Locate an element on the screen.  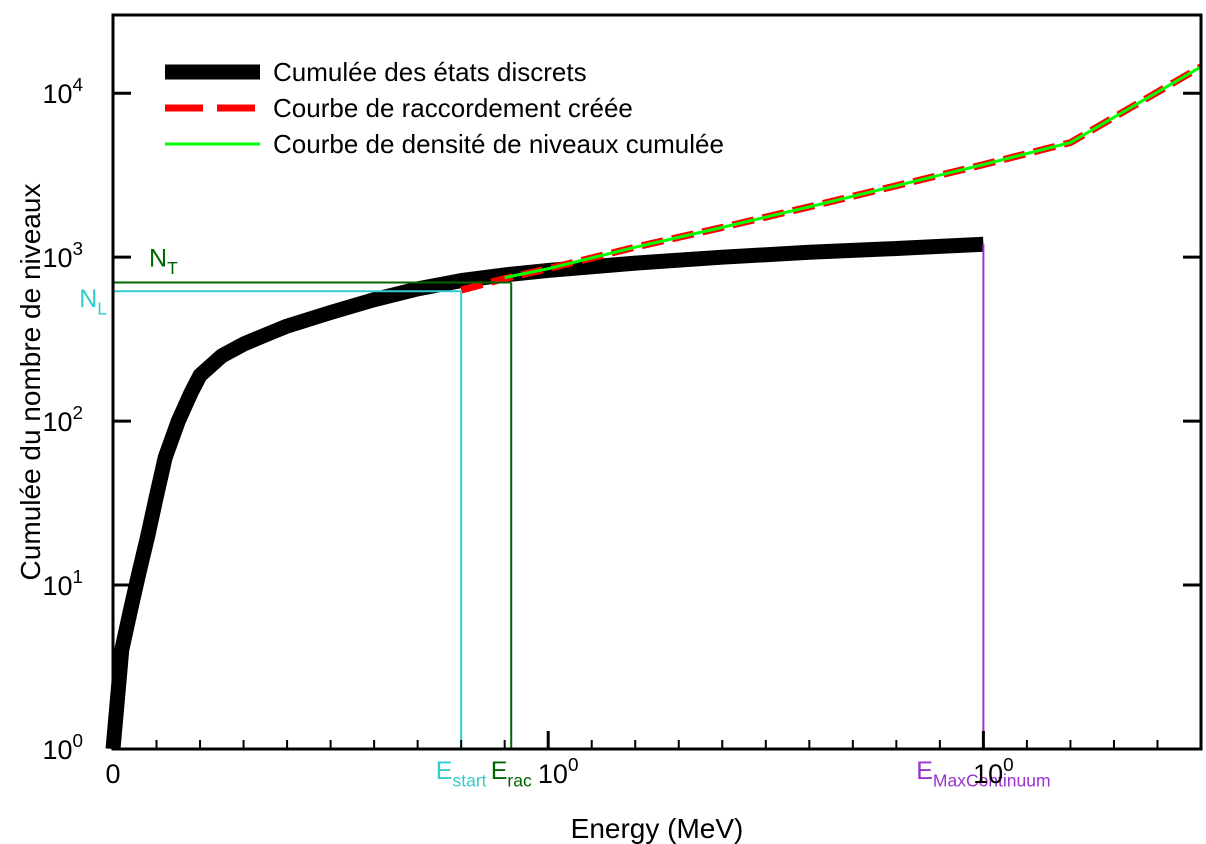
legend-label-1: Courbe de raccordement créée is located at coordinates (453, 108).